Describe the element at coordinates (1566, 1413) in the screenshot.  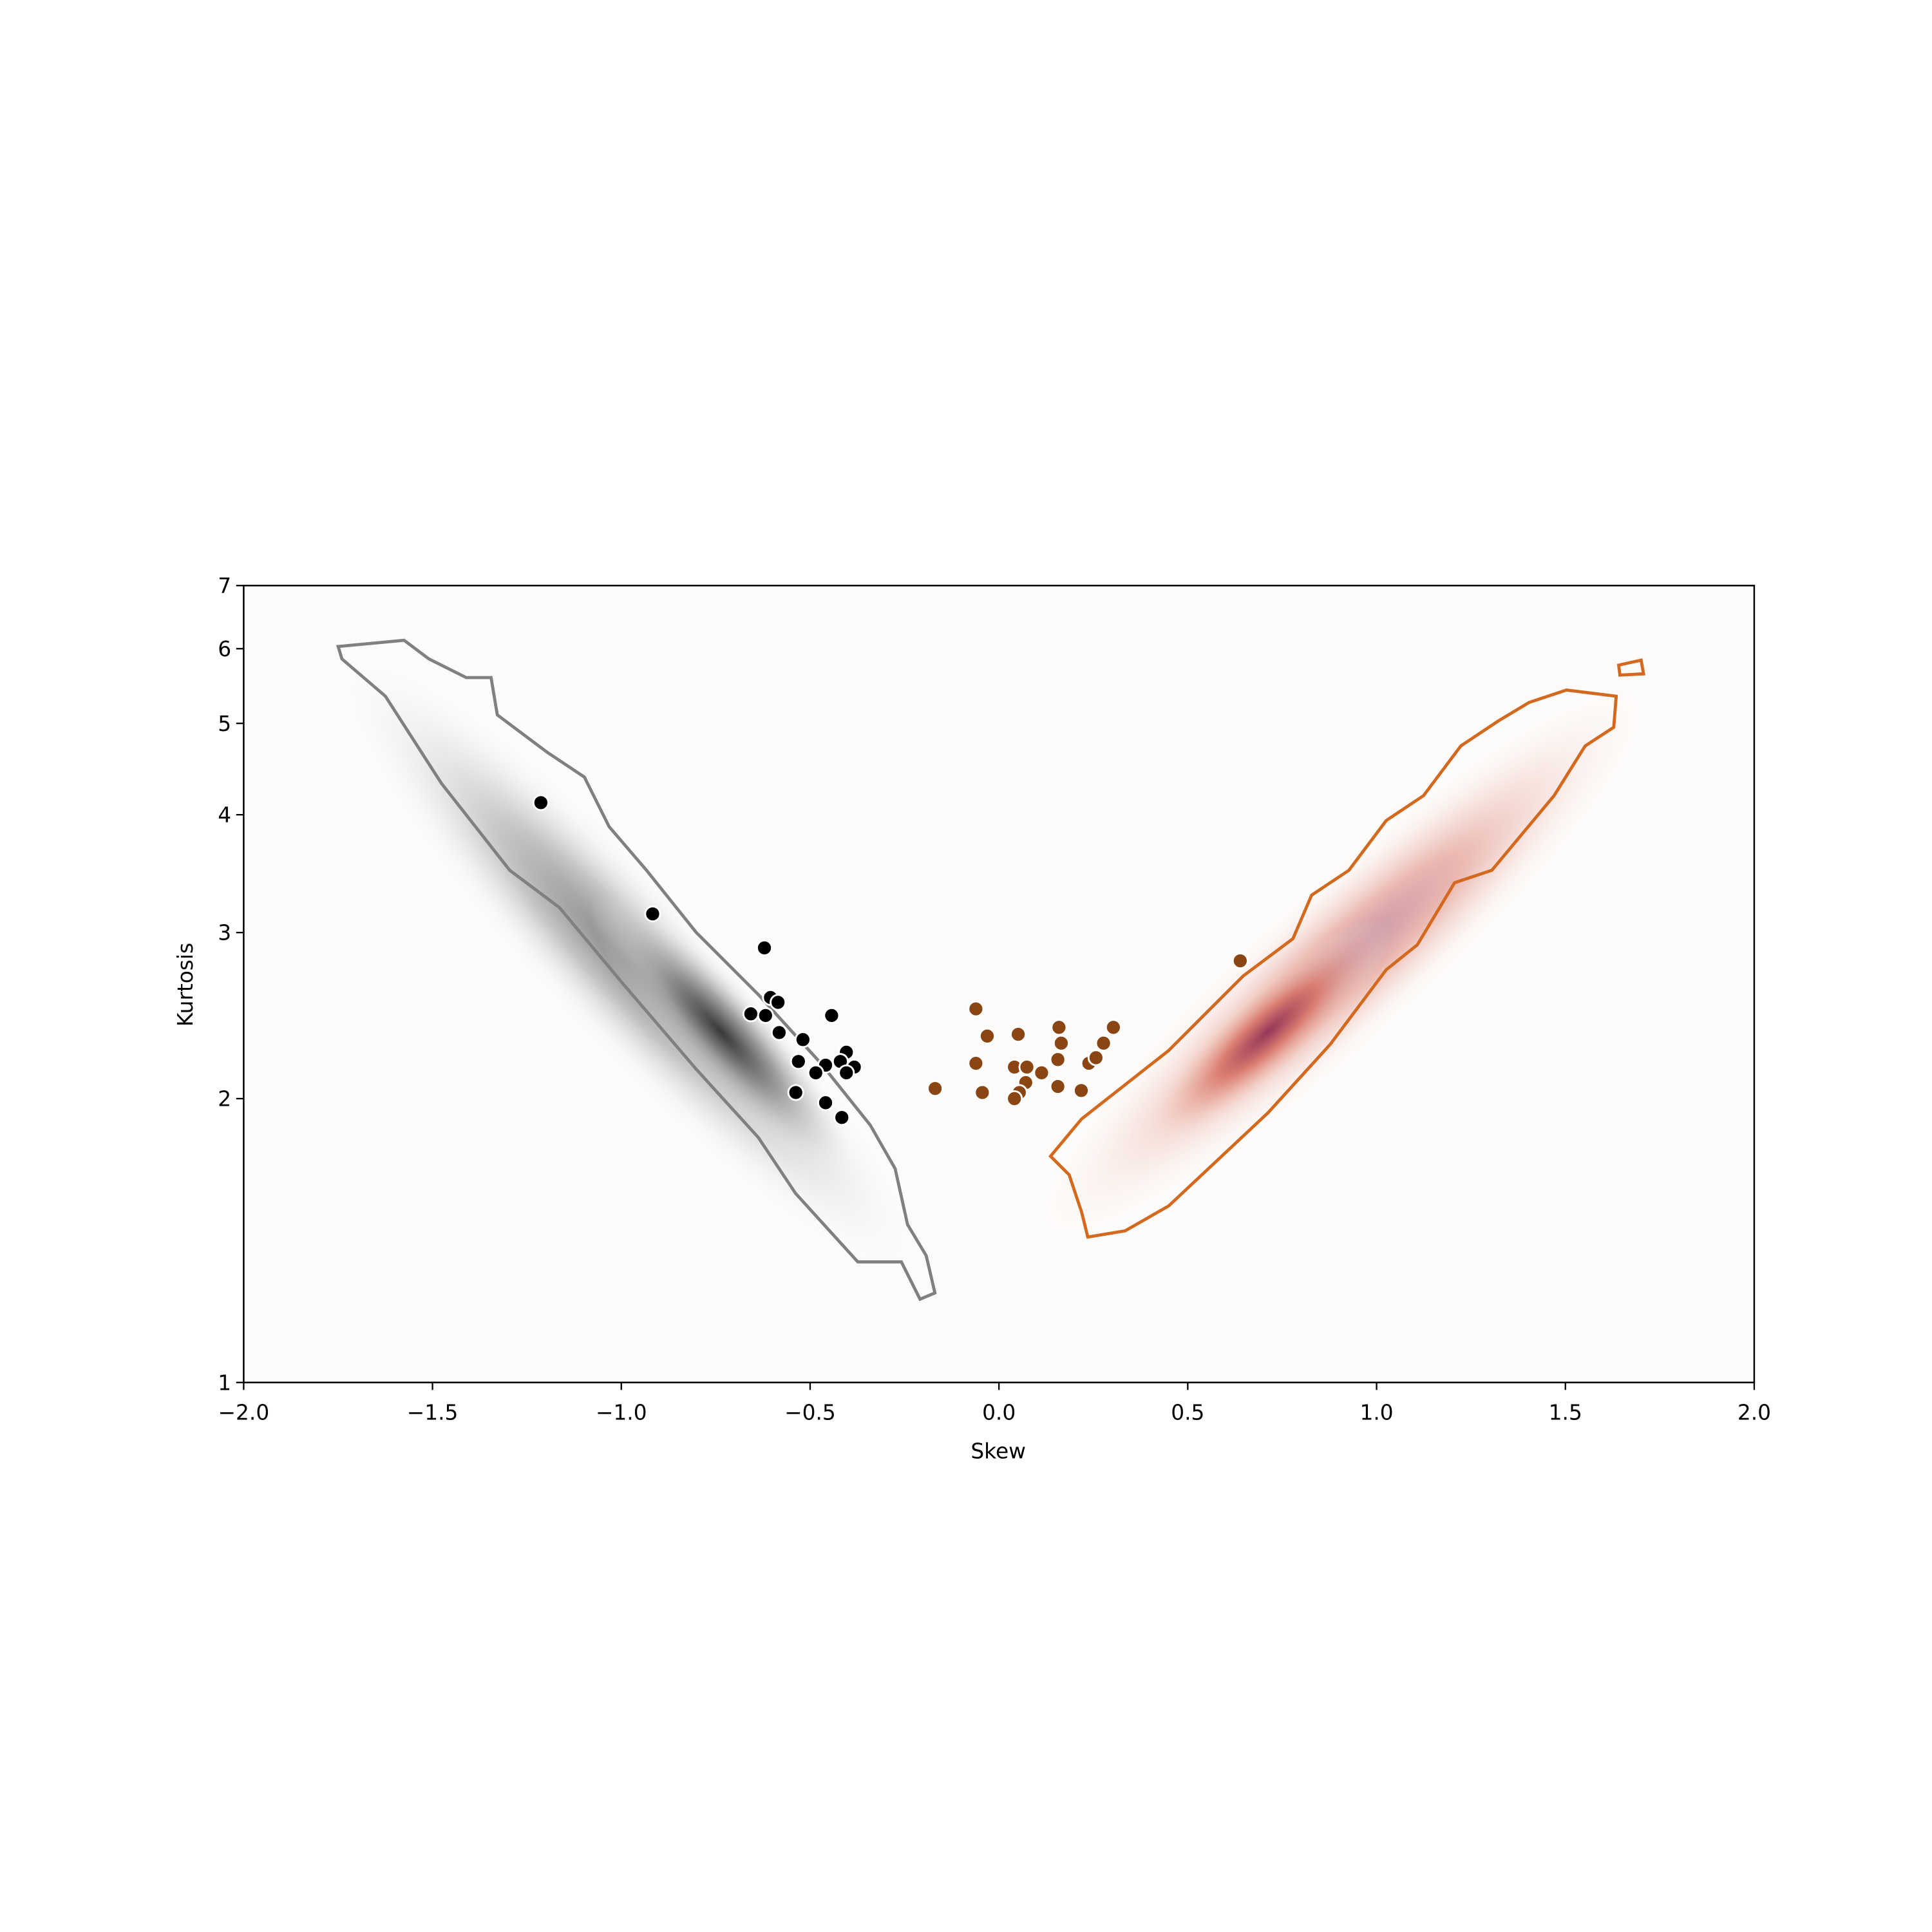
I see `x-tick-label: 1.5` at that location.